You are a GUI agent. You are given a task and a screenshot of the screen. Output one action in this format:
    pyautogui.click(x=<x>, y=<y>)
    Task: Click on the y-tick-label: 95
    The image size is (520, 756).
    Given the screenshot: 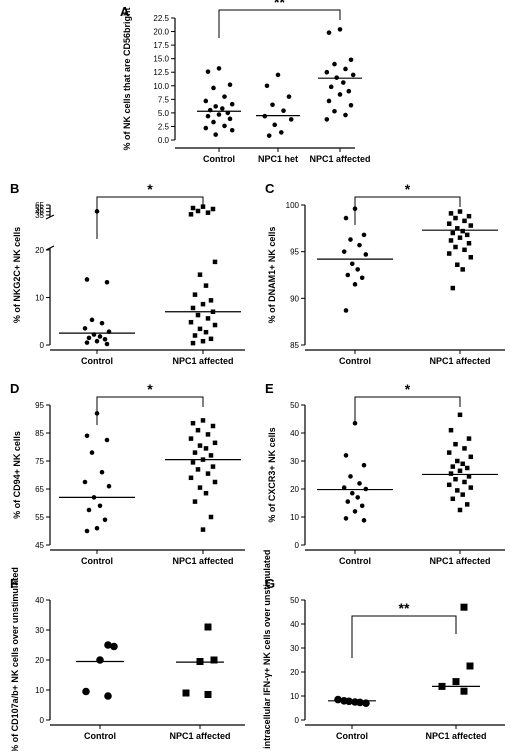 What is the action you would take?
    pyautogui.click(x=39, y=405)
    